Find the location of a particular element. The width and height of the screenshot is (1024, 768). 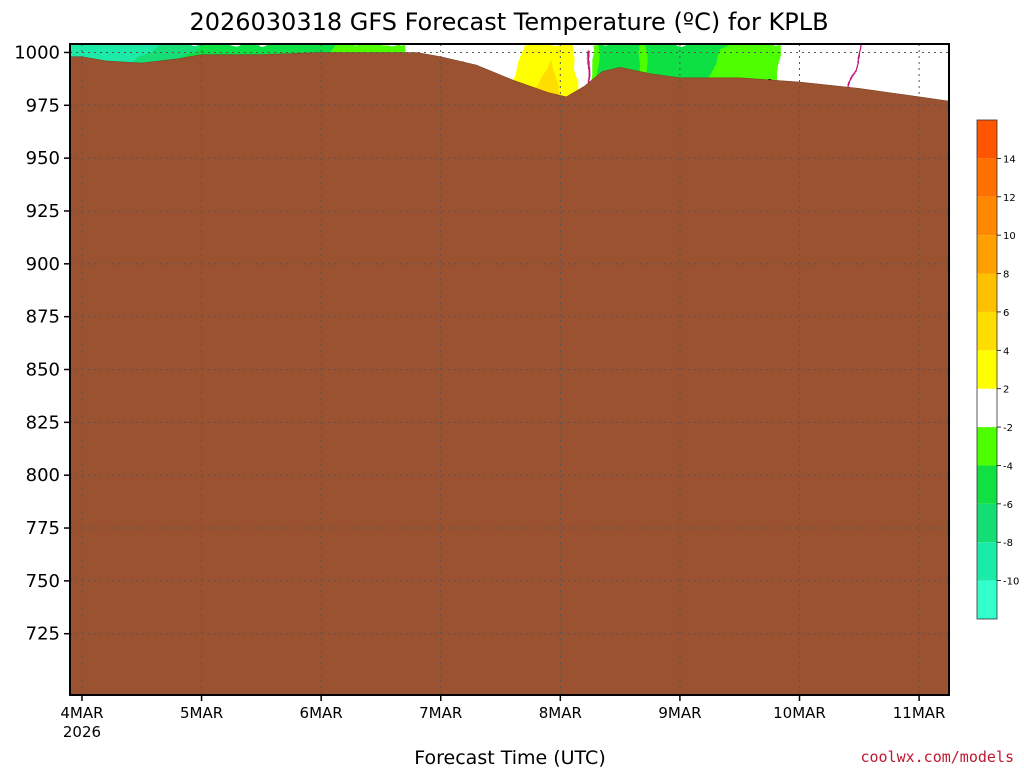

y-tick-label-975: 975 is located at coordinates (43, 105).